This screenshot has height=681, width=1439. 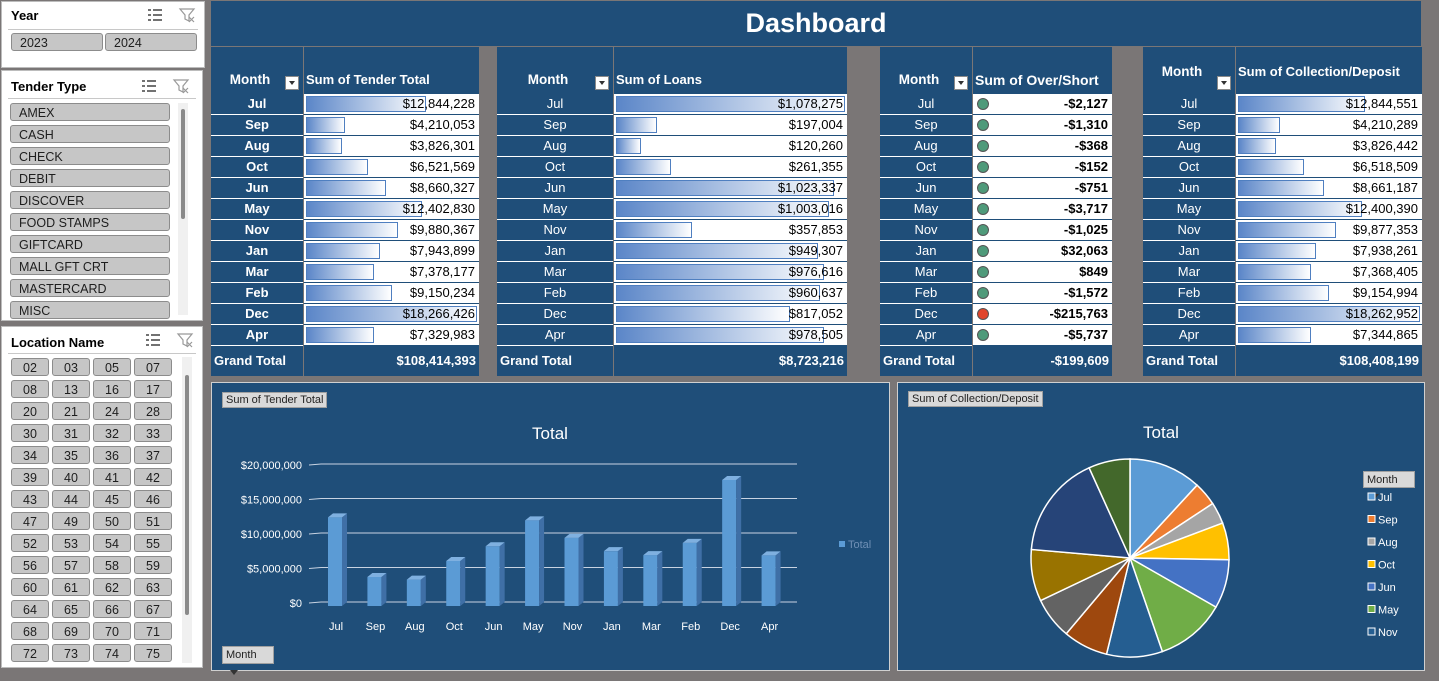 I want to click on value-text: $8,660,327, so click(x=442, y=187).